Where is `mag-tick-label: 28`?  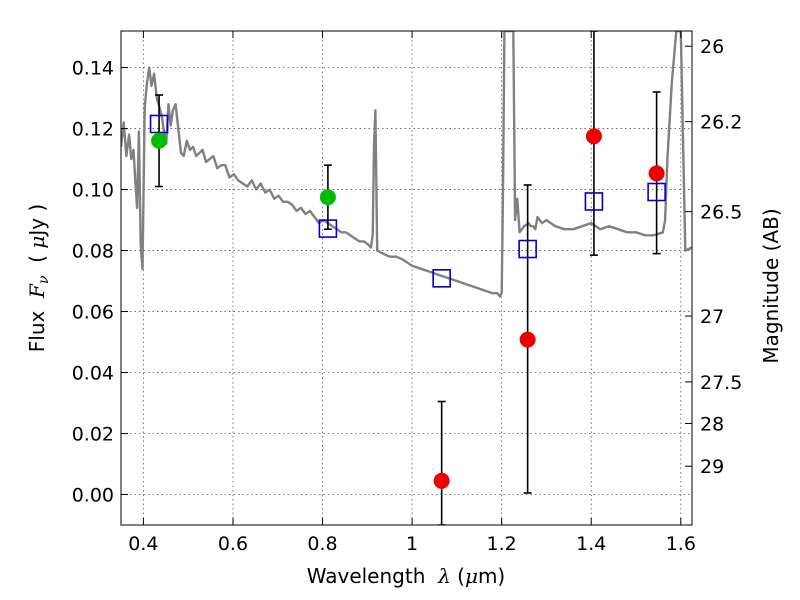
mag-tick-label: 28 is located at coordinates (712, 424).